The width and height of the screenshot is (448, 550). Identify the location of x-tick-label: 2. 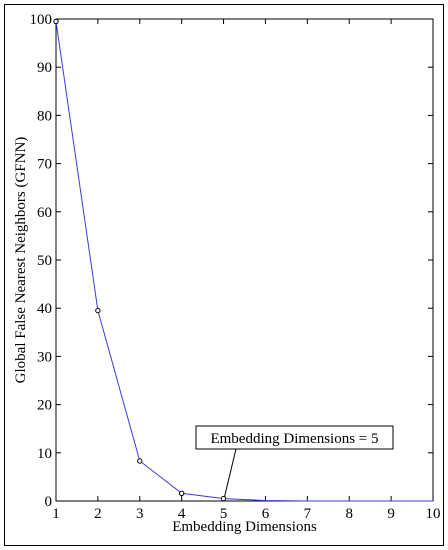
(98, 514).